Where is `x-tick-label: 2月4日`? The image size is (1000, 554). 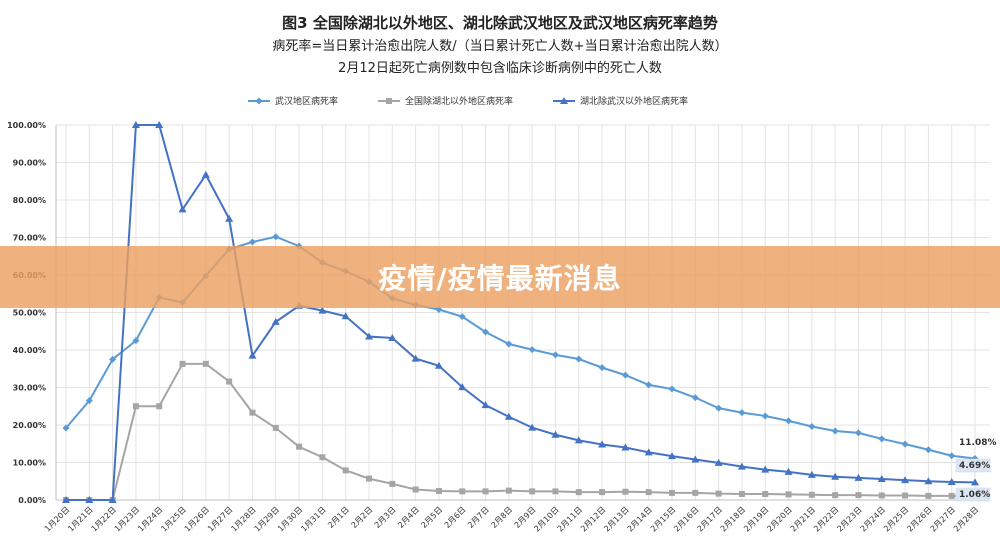
x-tick-label: 2月4日 is located at coordinates (408, 517).